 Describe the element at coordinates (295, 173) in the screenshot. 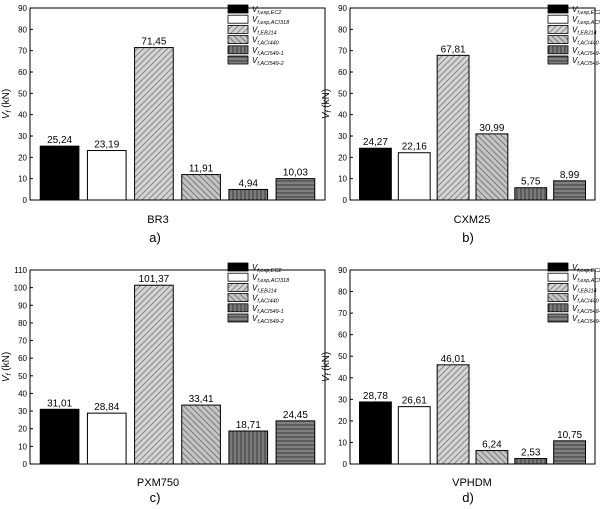

I see `bar-value-label: 10,03` at that location.